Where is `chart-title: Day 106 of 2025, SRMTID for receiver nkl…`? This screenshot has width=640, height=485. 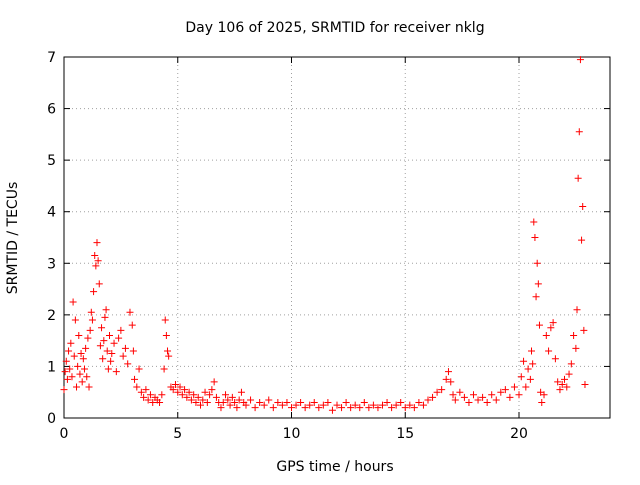
chart-title: Day 106 of 2025, SRMTID for receiver nkl… is located at coordinates (334, 28).